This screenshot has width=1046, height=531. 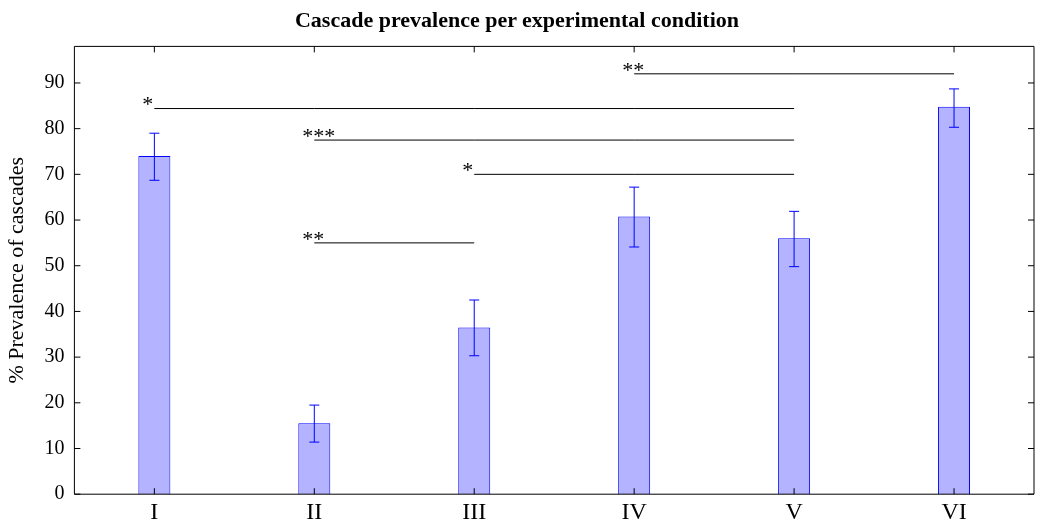 What do you see at coordinates (474, 510) in the screenshot?
I see `x-tick-label: III` at bounding box center [474, 510].